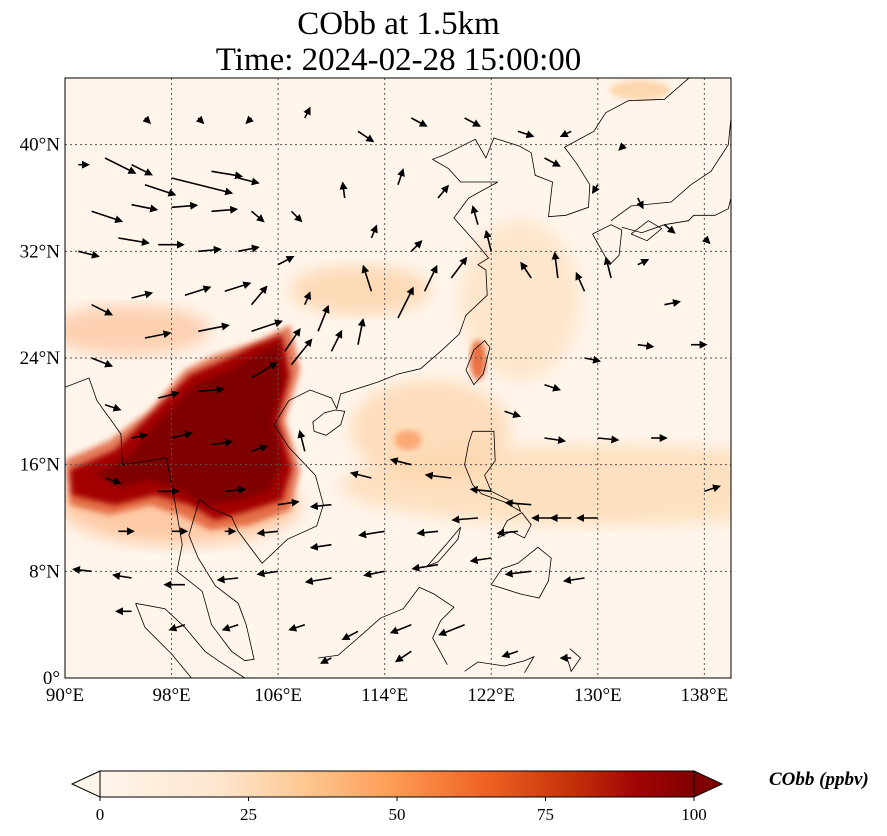 This screenshot has width=887, height=836. I want to click on colorbar-tick-label: 100, so click(694, 814).